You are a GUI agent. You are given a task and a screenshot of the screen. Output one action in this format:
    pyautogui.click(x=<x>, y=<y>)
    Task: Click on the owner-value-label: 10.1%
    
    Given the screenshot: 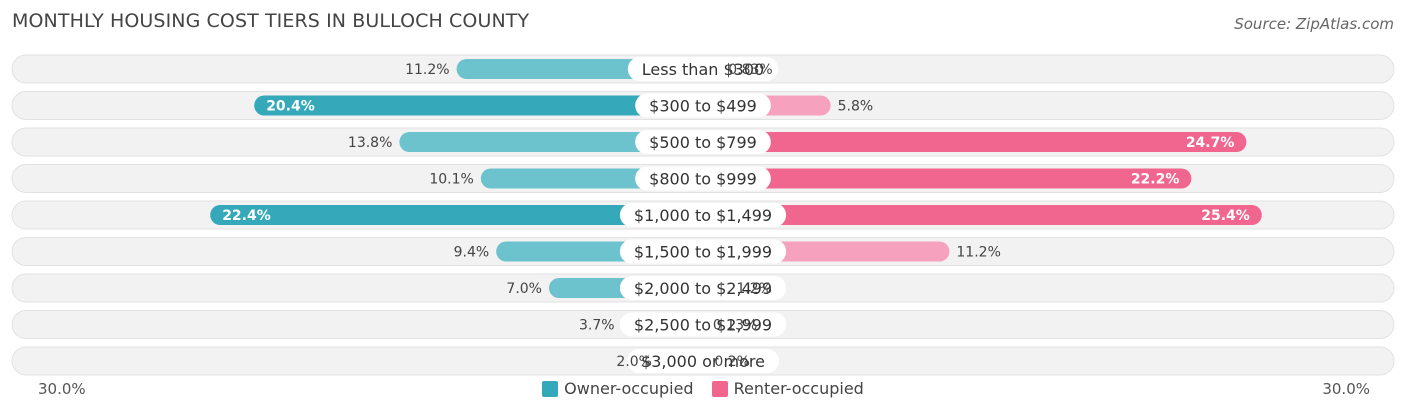 What is the action you would take?
    pyautogui.click(x=451, y=180)
    